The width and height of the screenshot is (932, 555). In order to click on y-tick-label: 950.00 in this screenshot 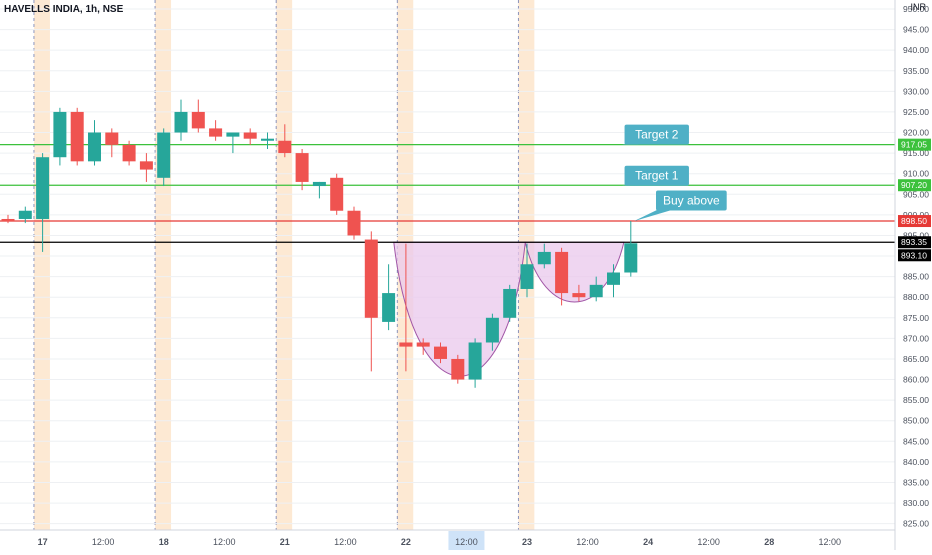, I will do `click(916, 9)`.